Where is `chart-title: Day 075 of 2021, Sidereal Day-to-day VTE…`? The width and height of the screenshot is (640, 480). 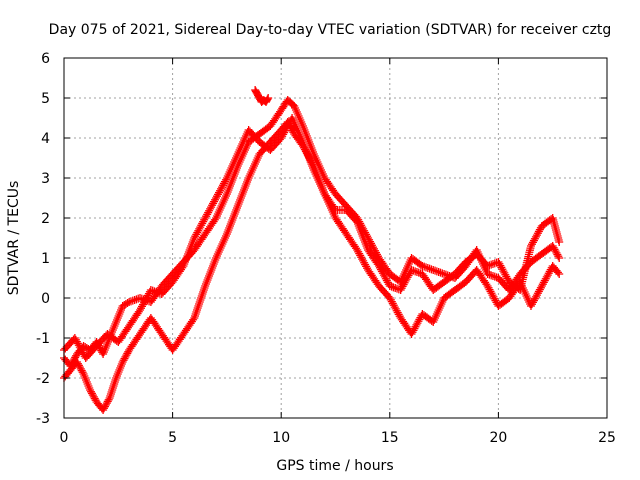 chart-title: Day 075 of 2021, Sidereal Day-to-day VTE… is located at coordinates (330, 30).